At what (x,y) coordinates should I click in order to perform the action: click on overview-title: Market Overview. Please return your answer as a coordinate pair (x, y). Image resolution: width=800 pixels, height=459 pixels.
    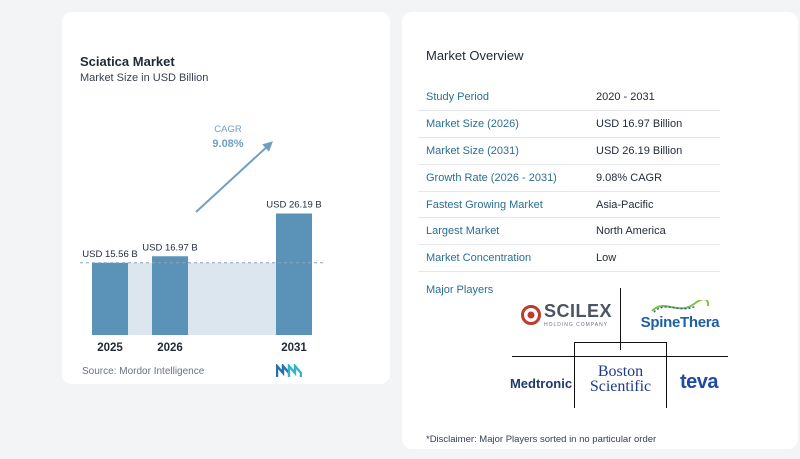
    Looking at the image, I should click on (475, 55).